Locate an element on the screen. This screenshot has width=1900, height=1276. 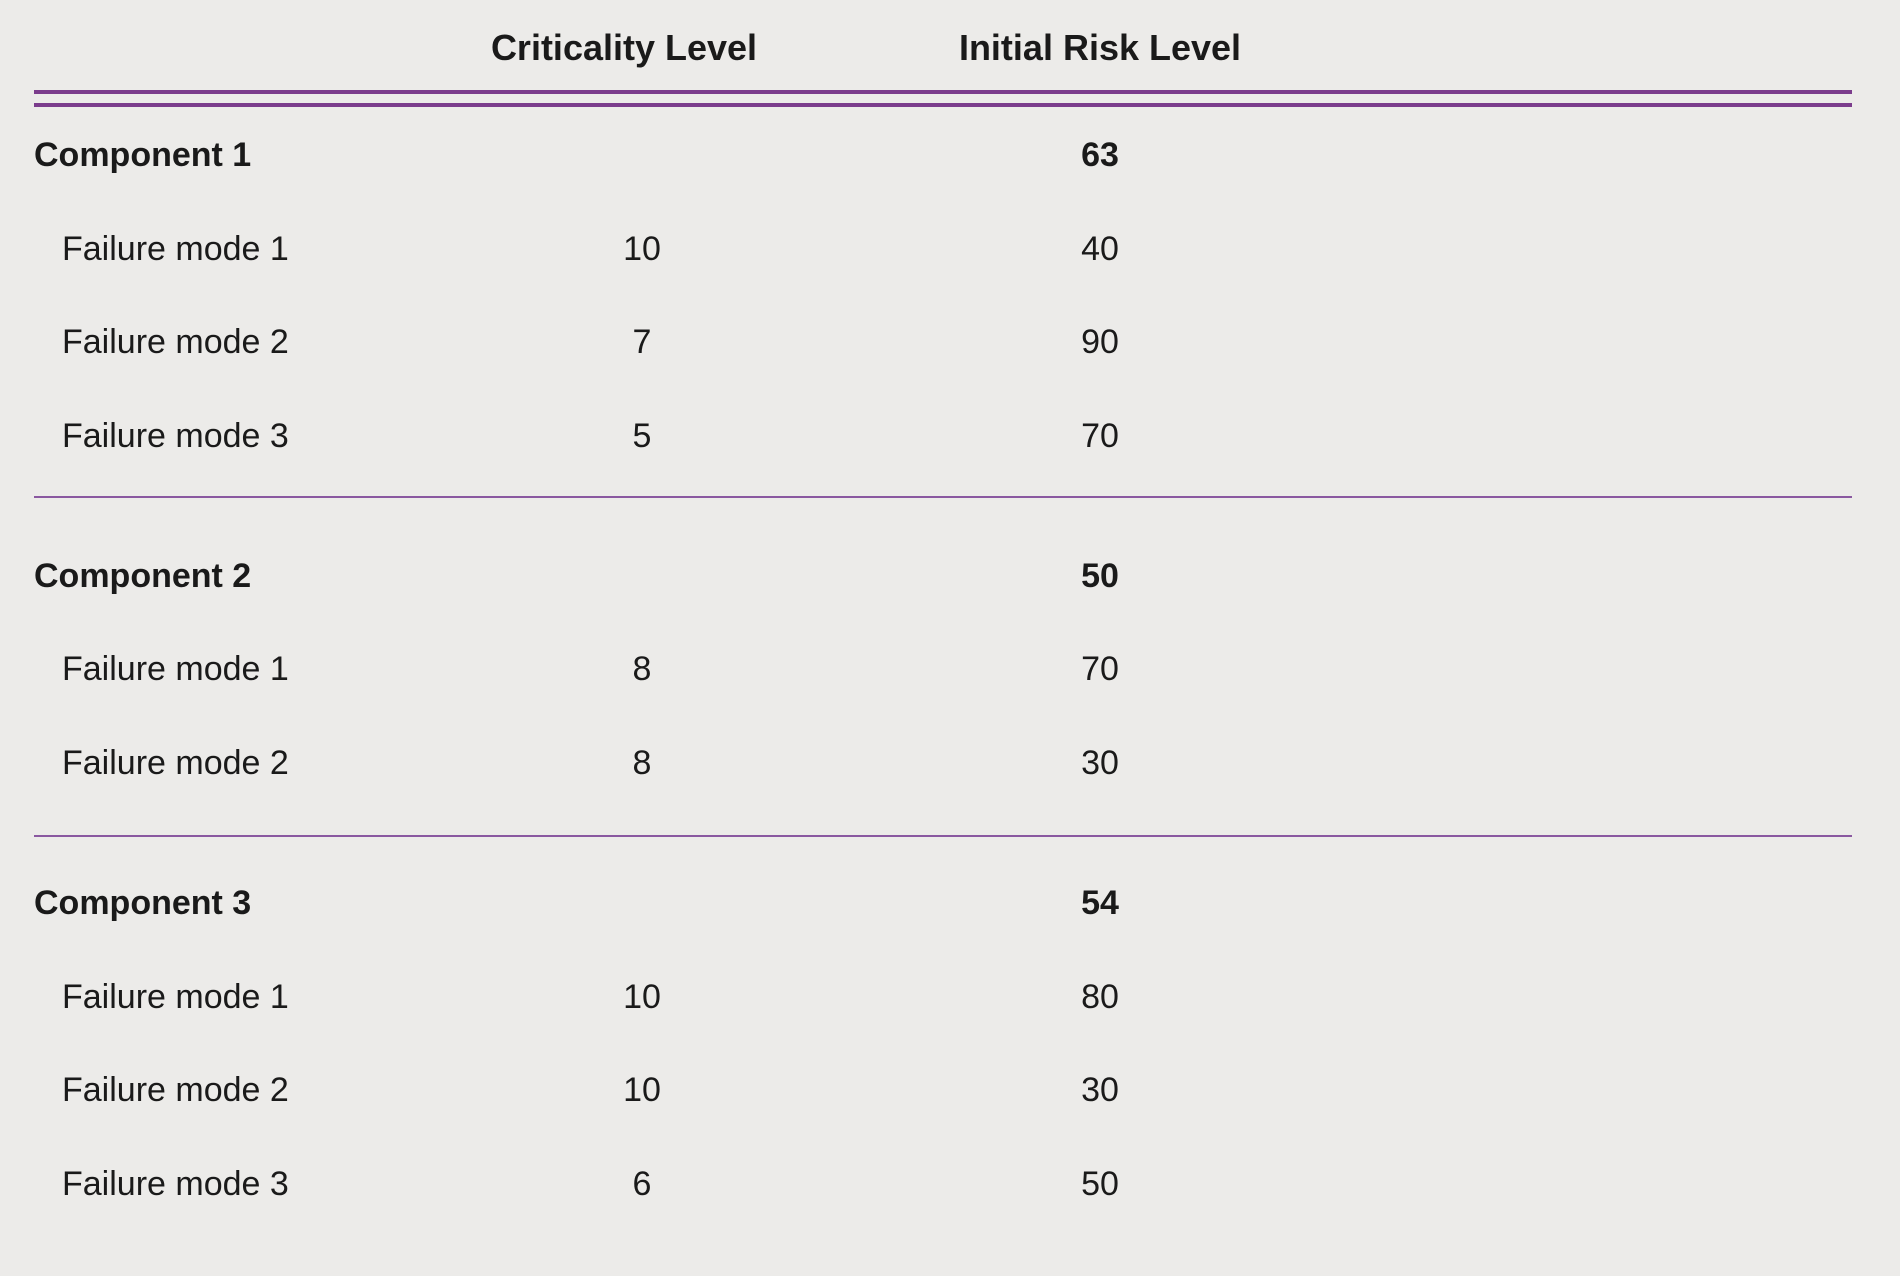
header-criticality-level: Criticality Level is located at coordinates (624, 47).